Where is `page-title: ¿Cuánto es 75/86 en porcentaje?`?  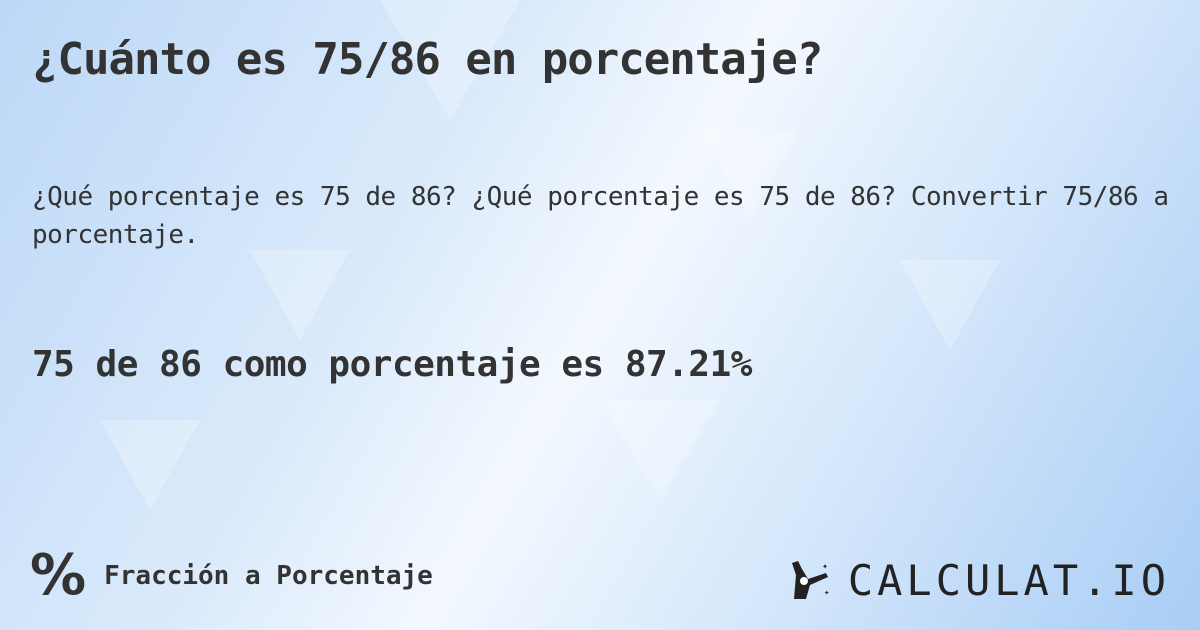
page-title: ¿Cuánto es 75/86 en porcentaje? is located at coordinates (427, 59).